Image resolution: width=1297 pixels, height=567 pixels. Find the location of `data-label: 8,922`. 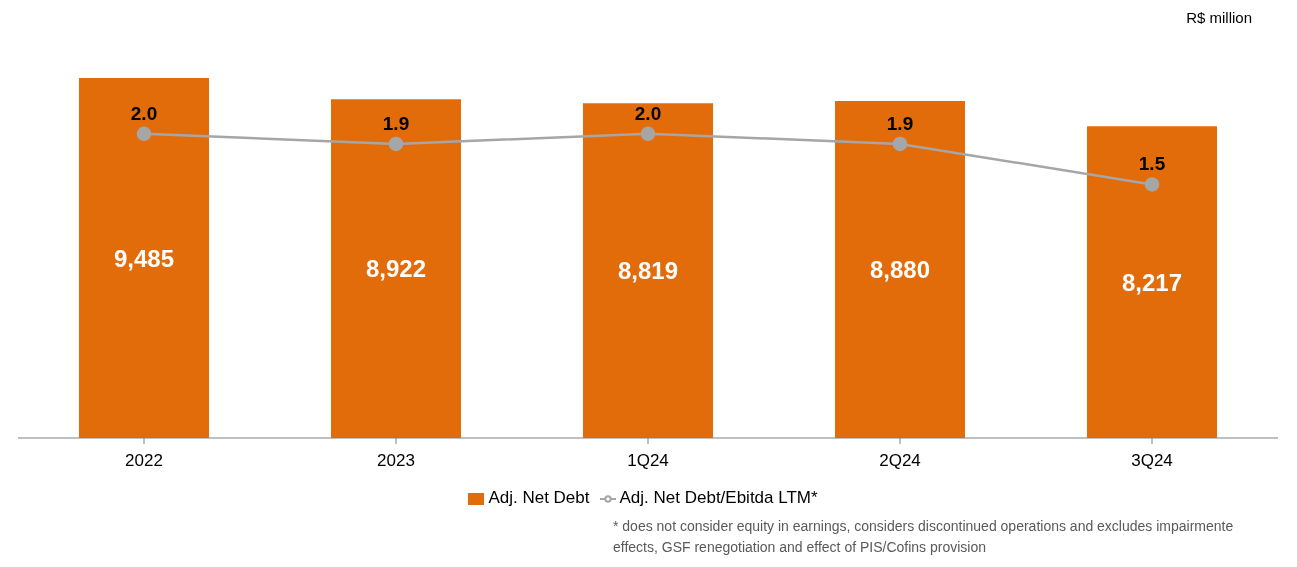

data-label: 8,922 is located at coordinates (396, 269).